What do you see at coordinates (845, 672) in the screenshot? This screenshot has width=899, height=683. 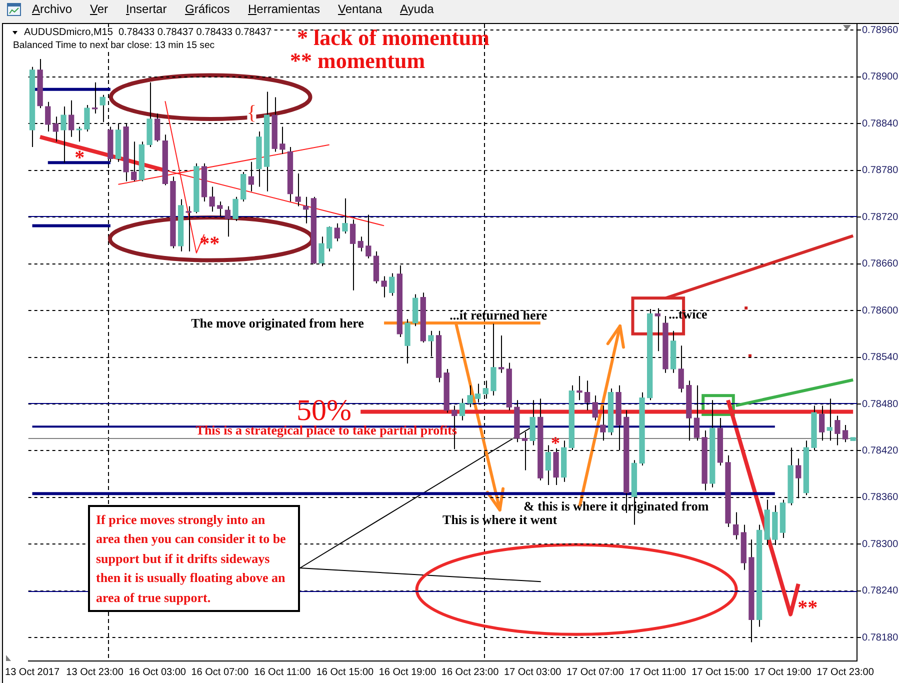 I see `x-tick-label: 17 Oct 23:00` at bounding box center [845, 672].